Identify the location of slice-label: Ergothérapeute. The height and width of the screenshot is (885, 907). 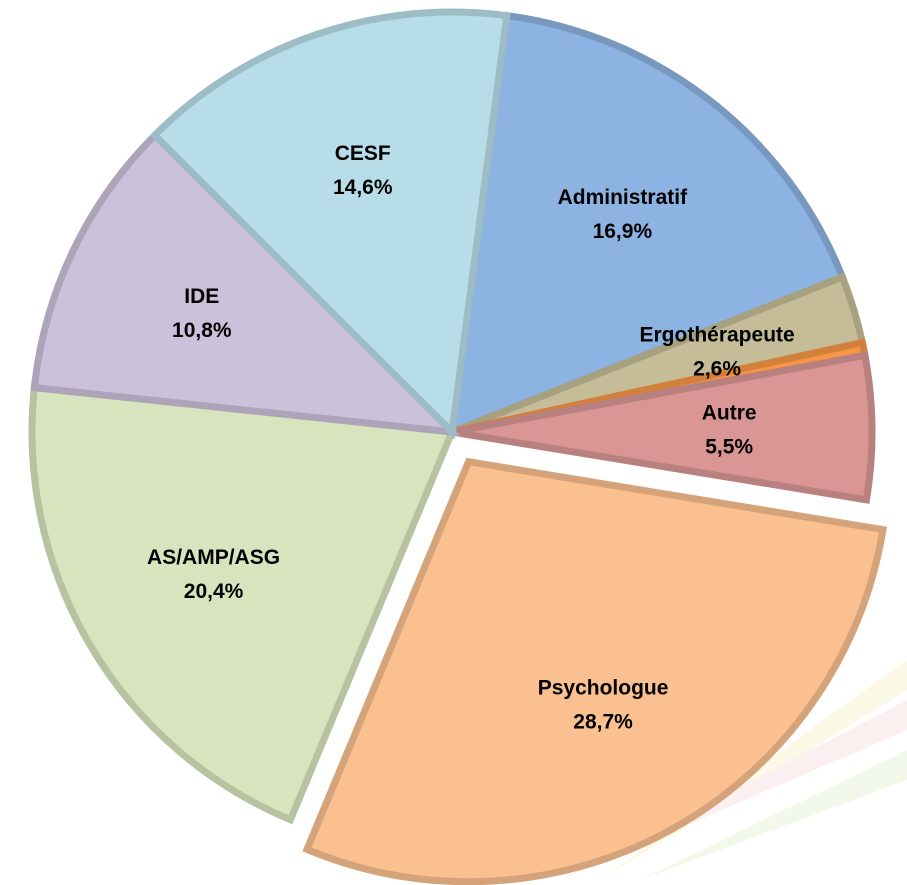
(717, 335).